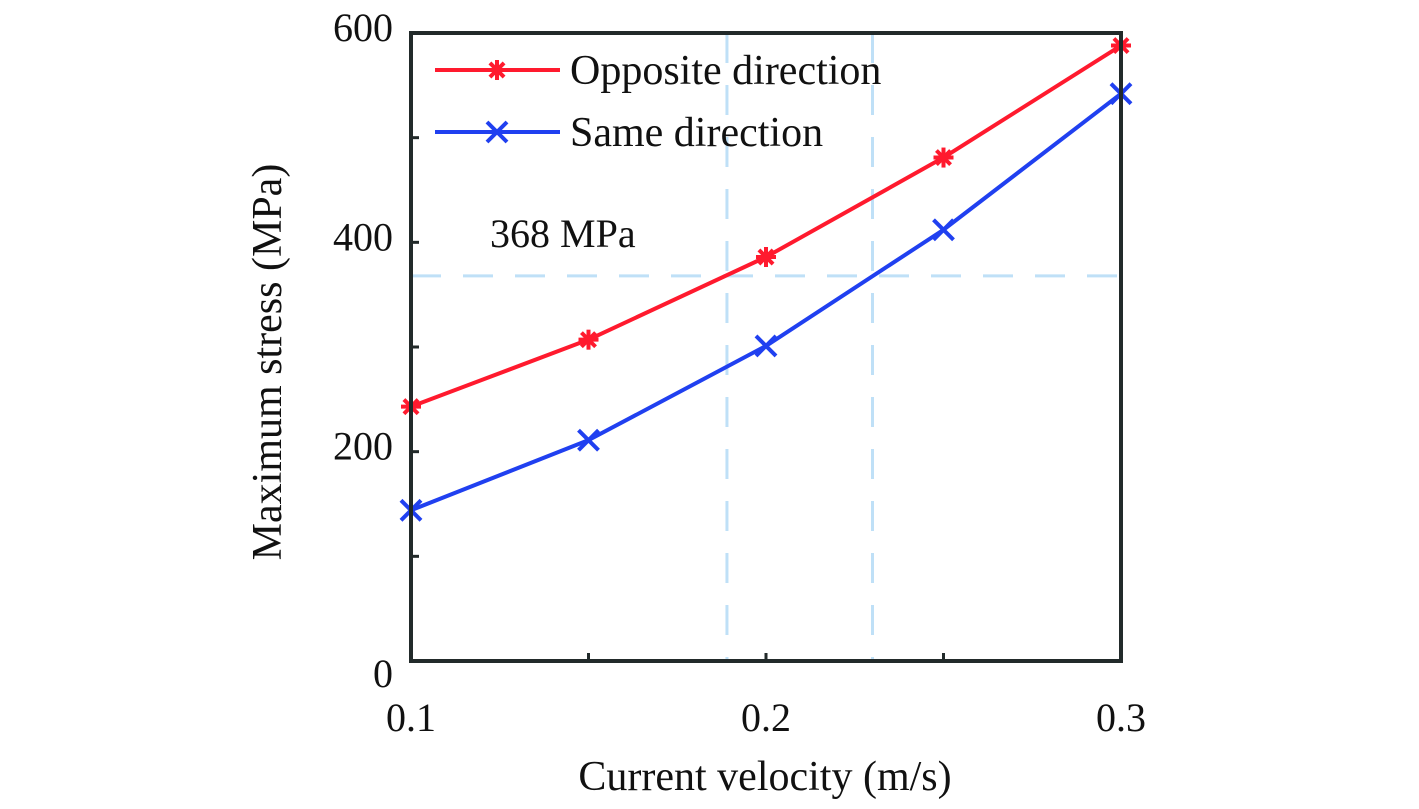 The image size is (1419, 809). What do you see at coordinates (383, 673) in the screenshot?
I see `y-tick-label-0: 0` at bounding box center [383, 673].